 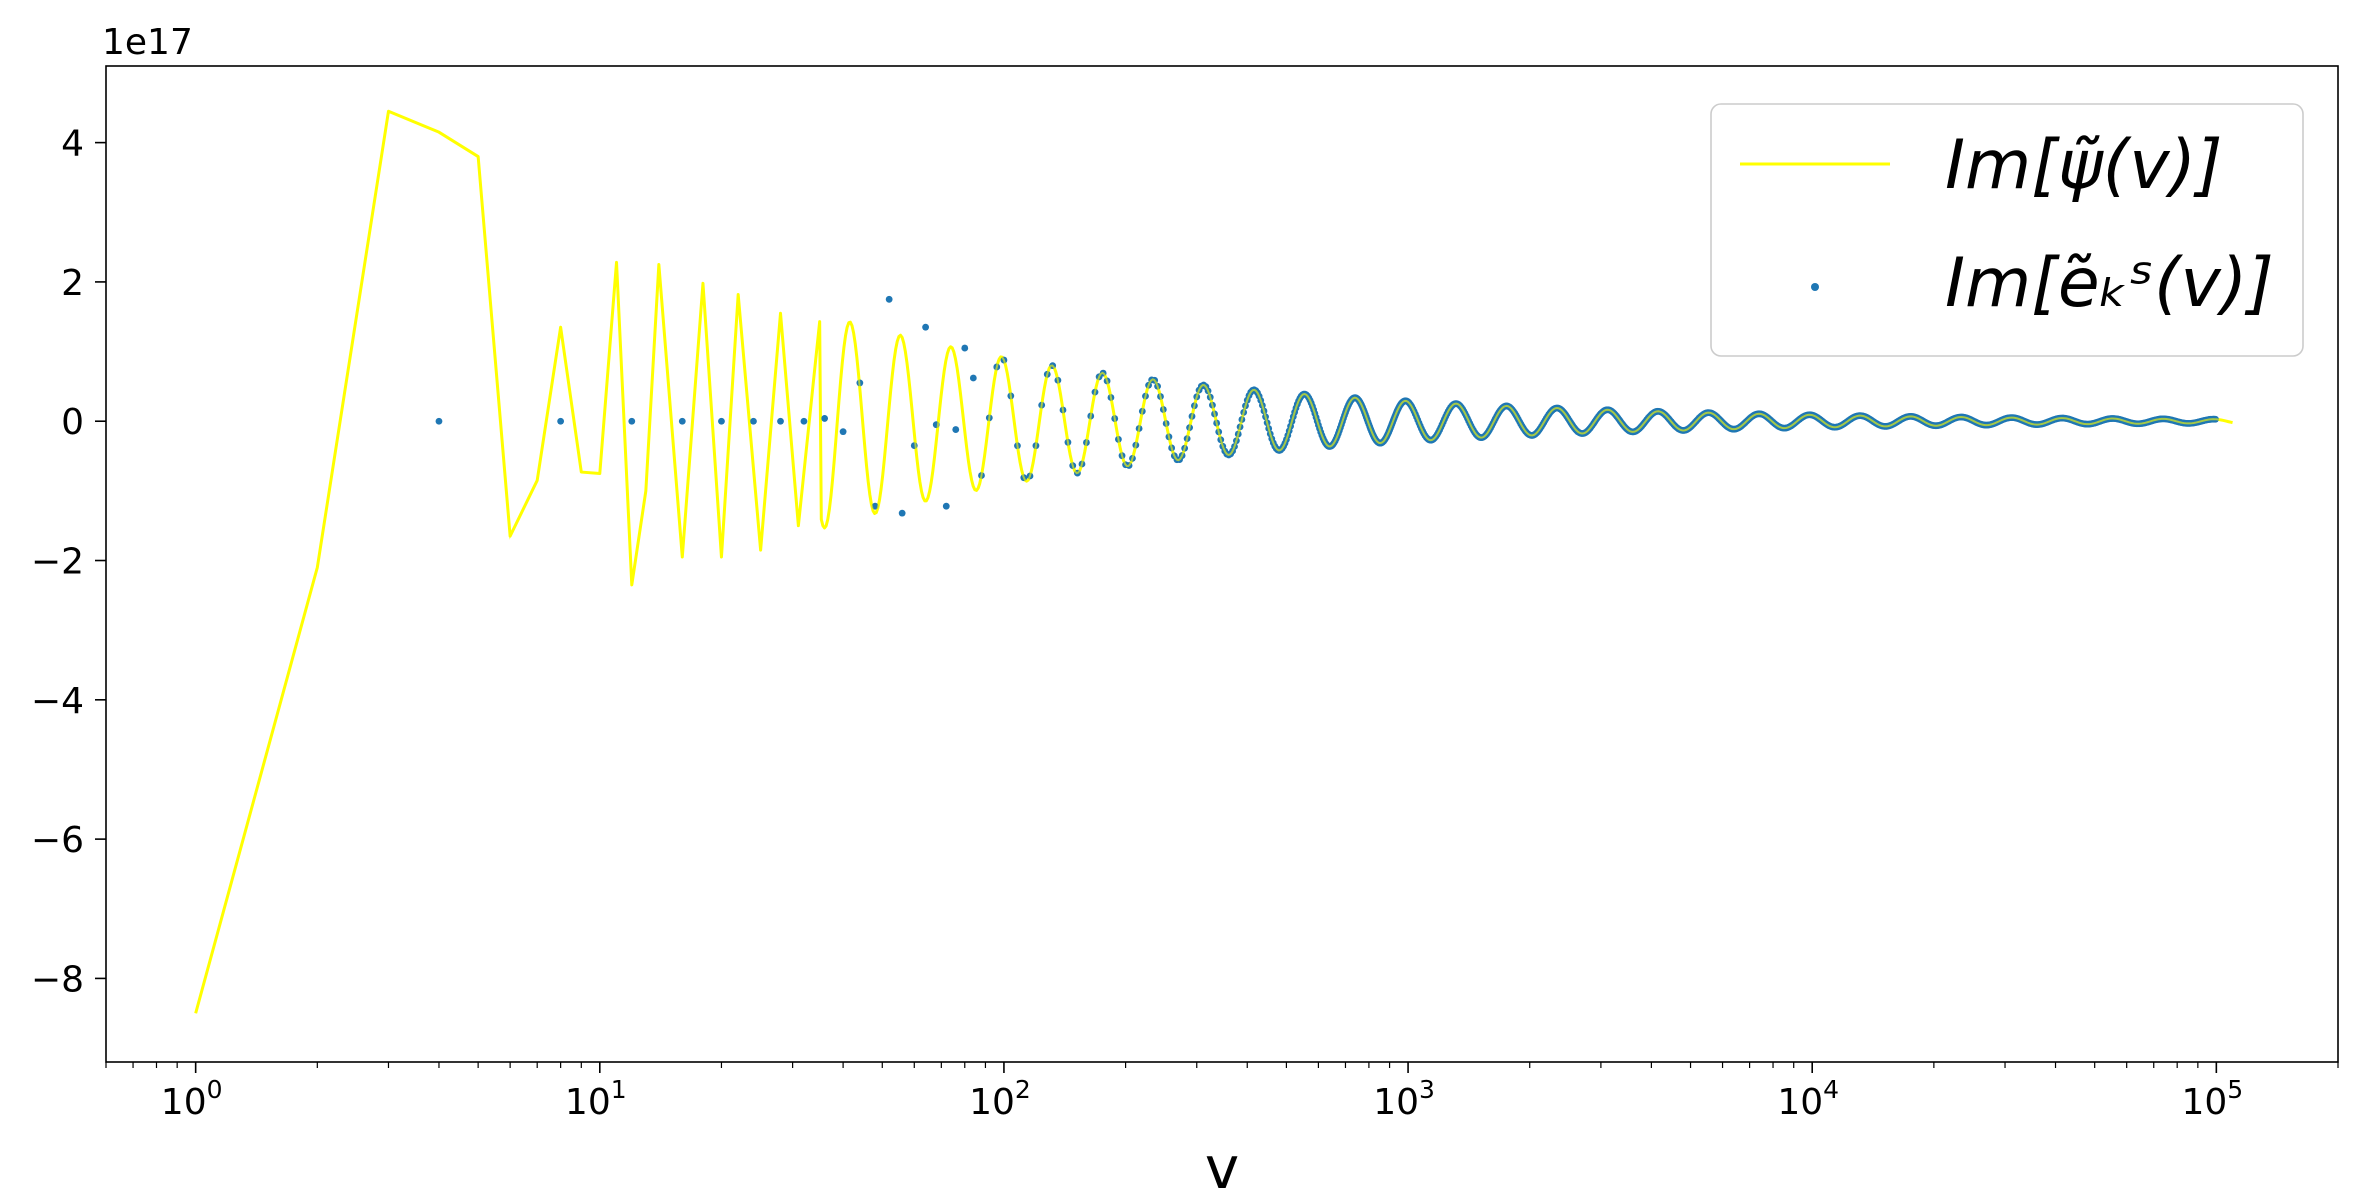 I want to click on x-tick-label: 10⁰, so click(x=192, y=1099).